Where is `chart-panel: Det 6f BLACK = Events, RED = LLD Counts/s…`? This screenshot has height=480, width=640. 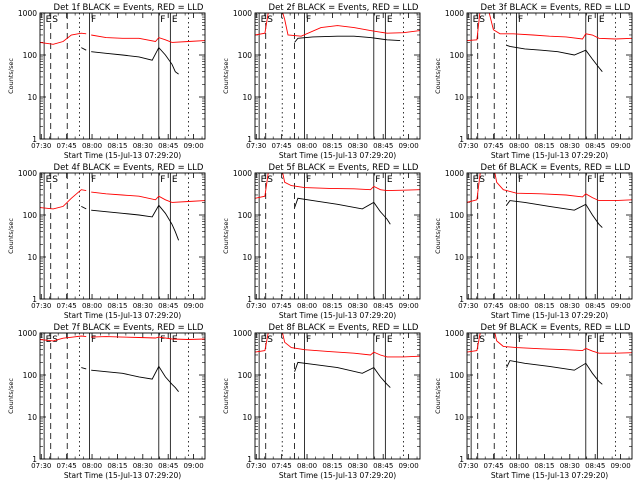 chart-panel: Det 6f BLACK = Events, RED = LLD Counts/s… is located at coordinates (533, 241).